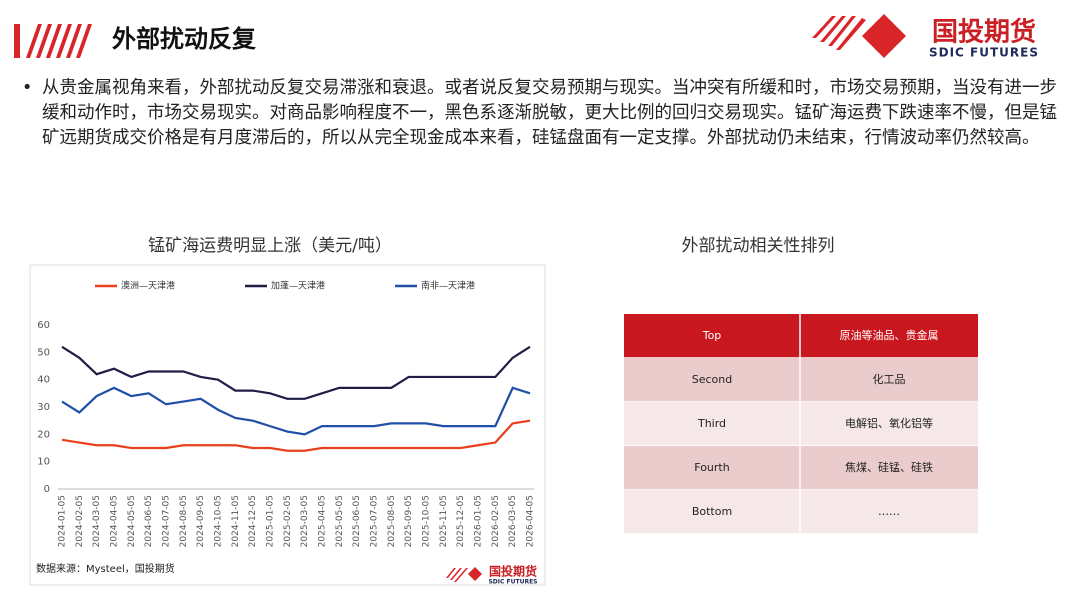 The image size is (1080, 608). What do you see at coordinates (43, 434) in the screenshot?
I see `y-tick-label: 20` at bounding box center [43, 434].